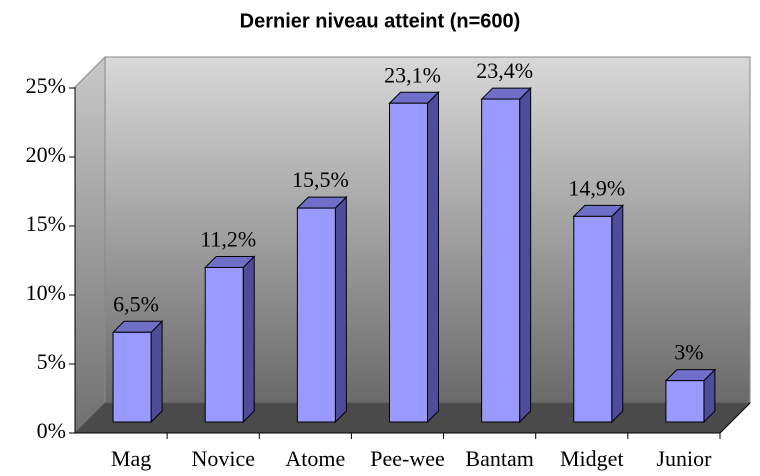 The width and height of the screenshot is (760, 476). I want to click on chart-title: Dernier niveau atteint (n=600), so click(380, 21).